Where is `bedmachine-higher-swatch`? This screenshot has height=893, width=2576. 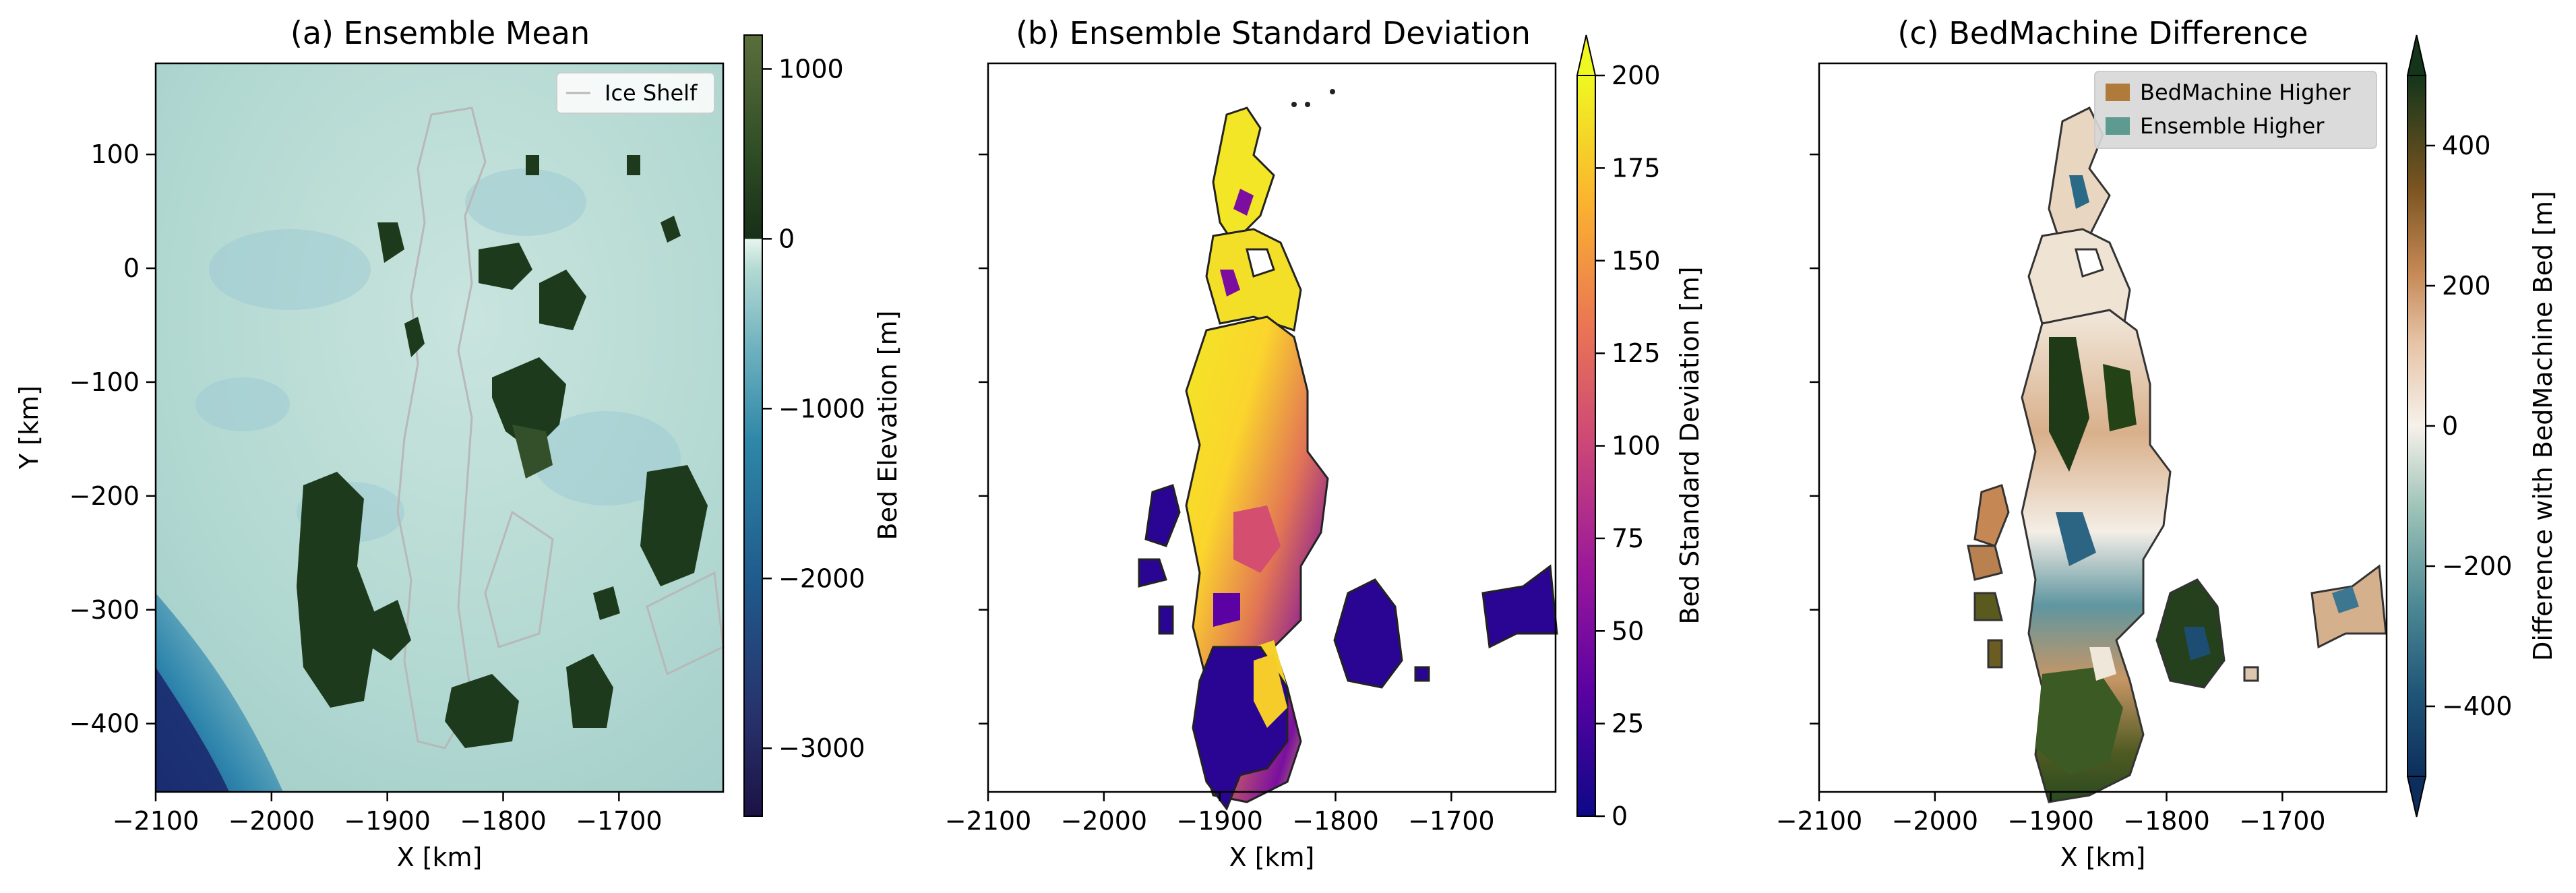
bedmachine-higher-swatch is located at coordinates (2118, 92).